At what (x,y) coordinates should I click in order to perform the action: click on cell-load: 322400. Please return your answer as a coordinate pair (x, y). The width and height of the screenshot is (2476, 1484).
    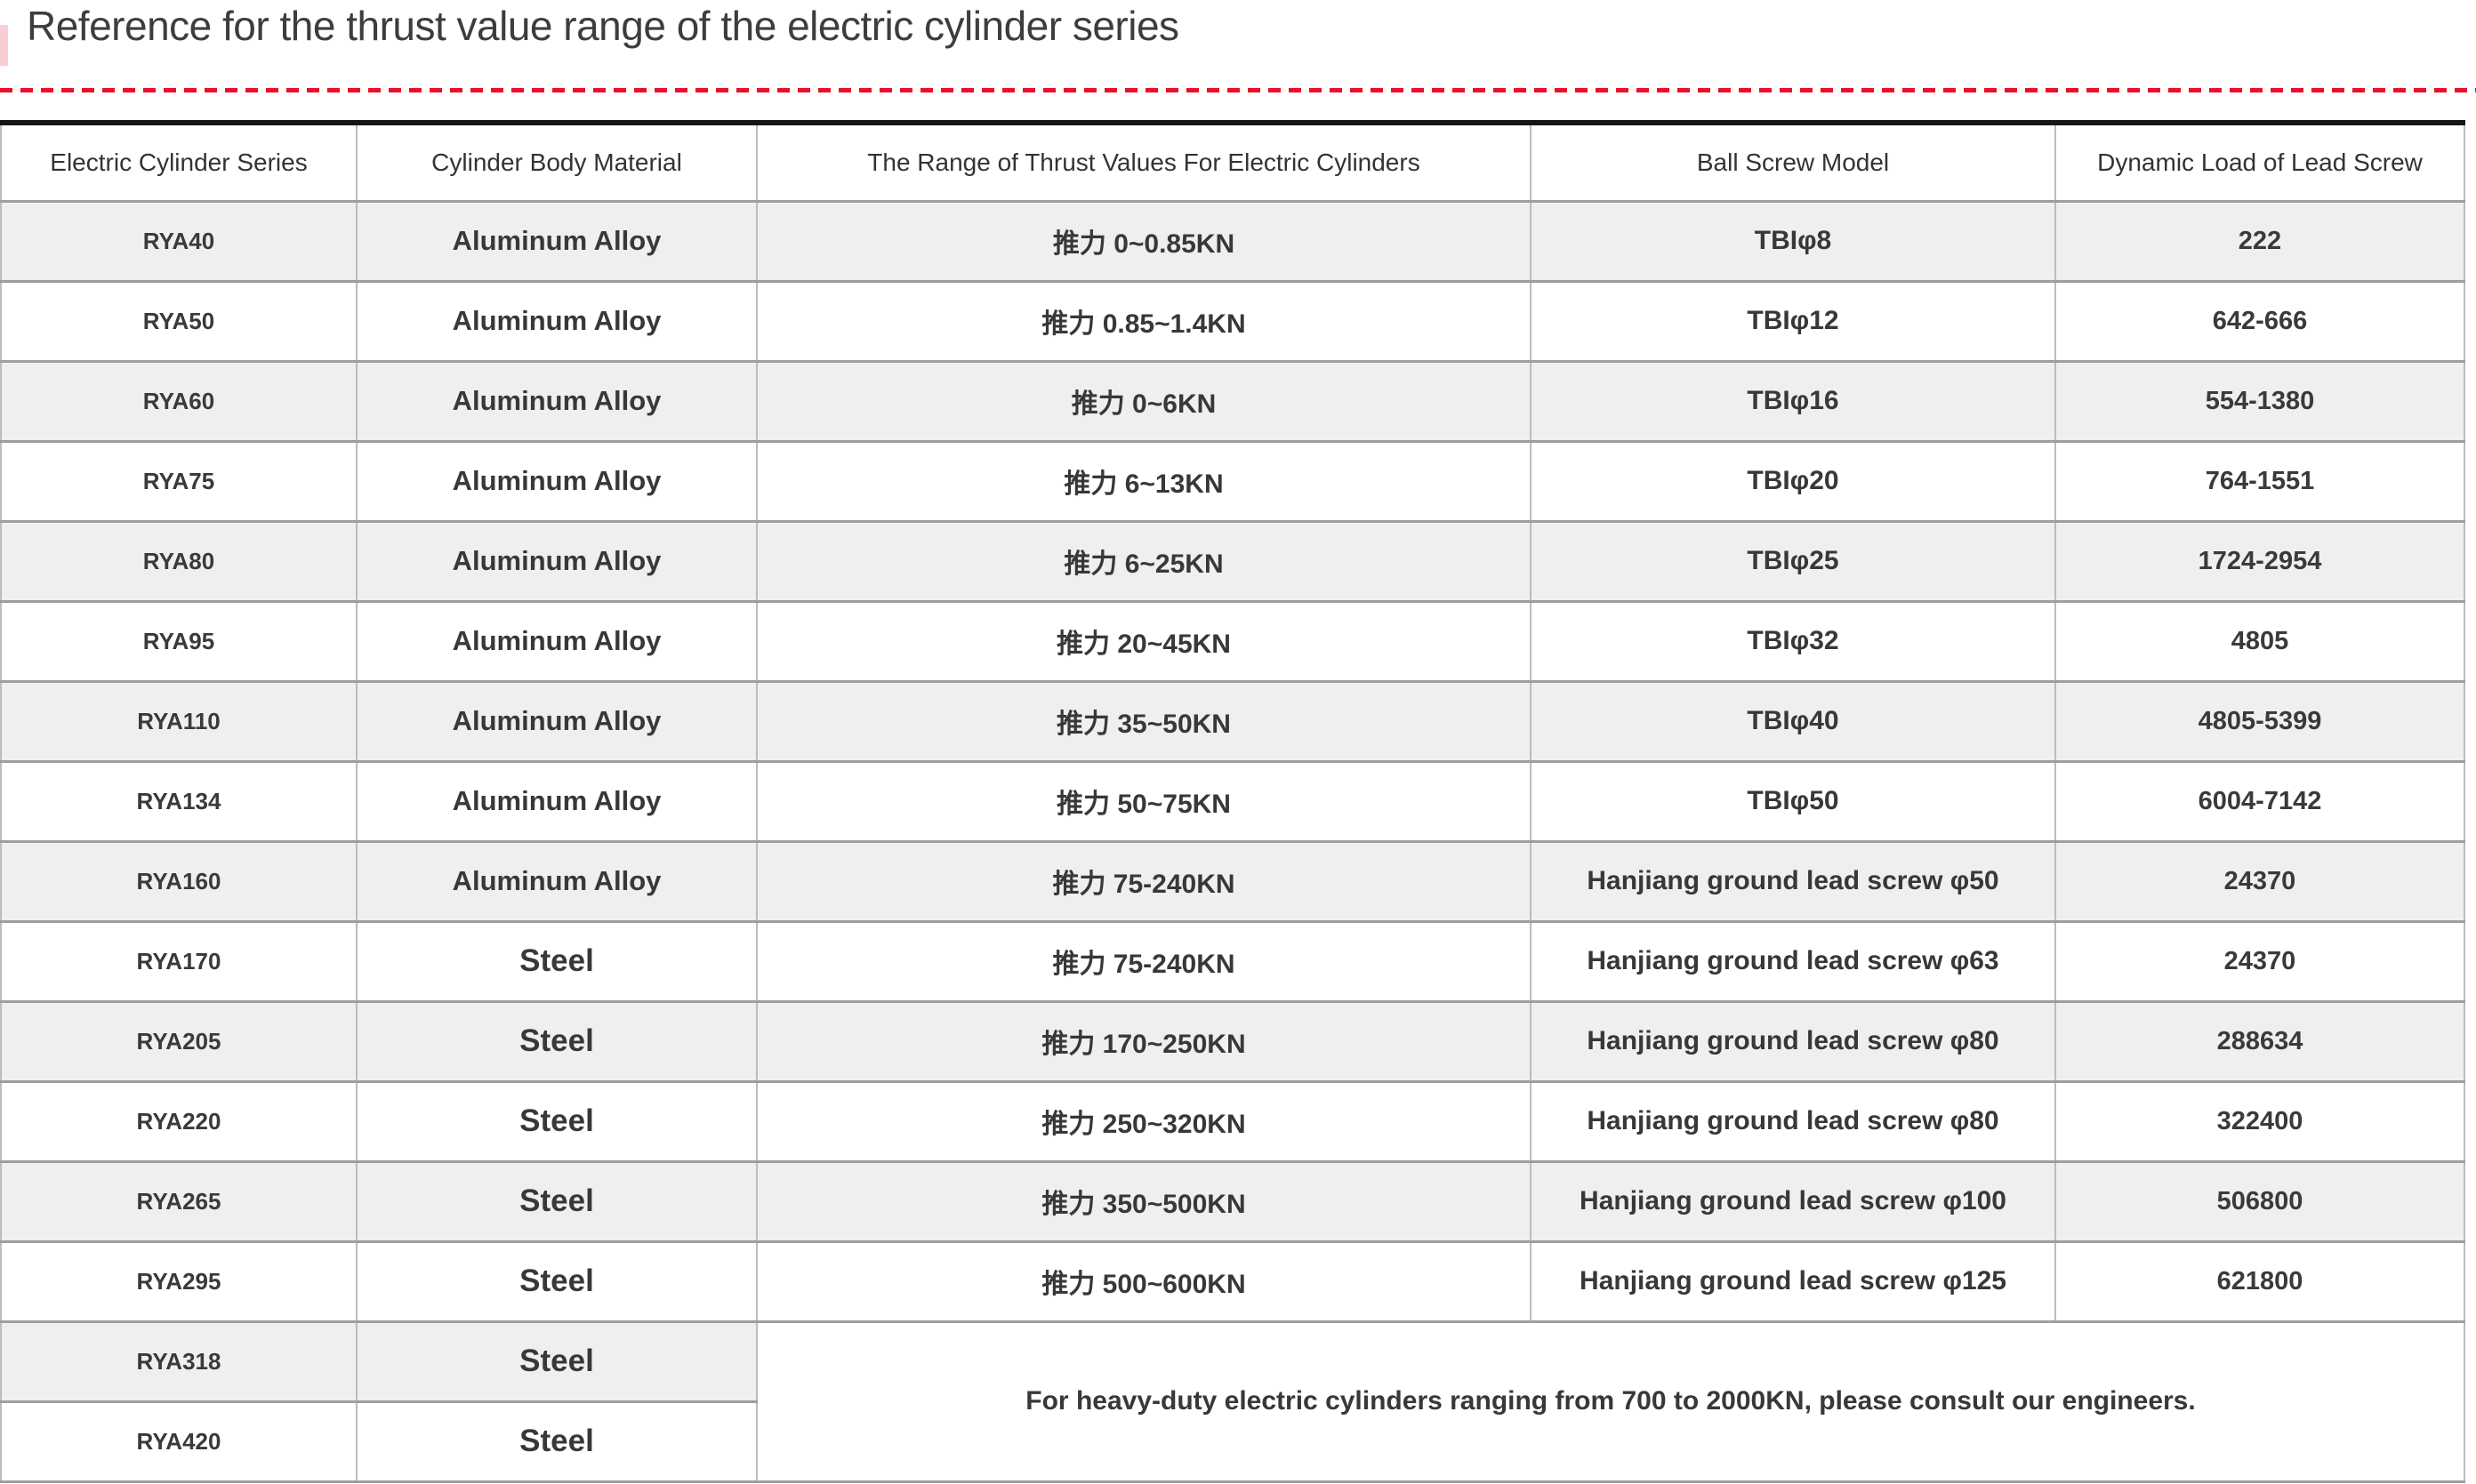
    Looking at the image, I should click on (2259, 1121).